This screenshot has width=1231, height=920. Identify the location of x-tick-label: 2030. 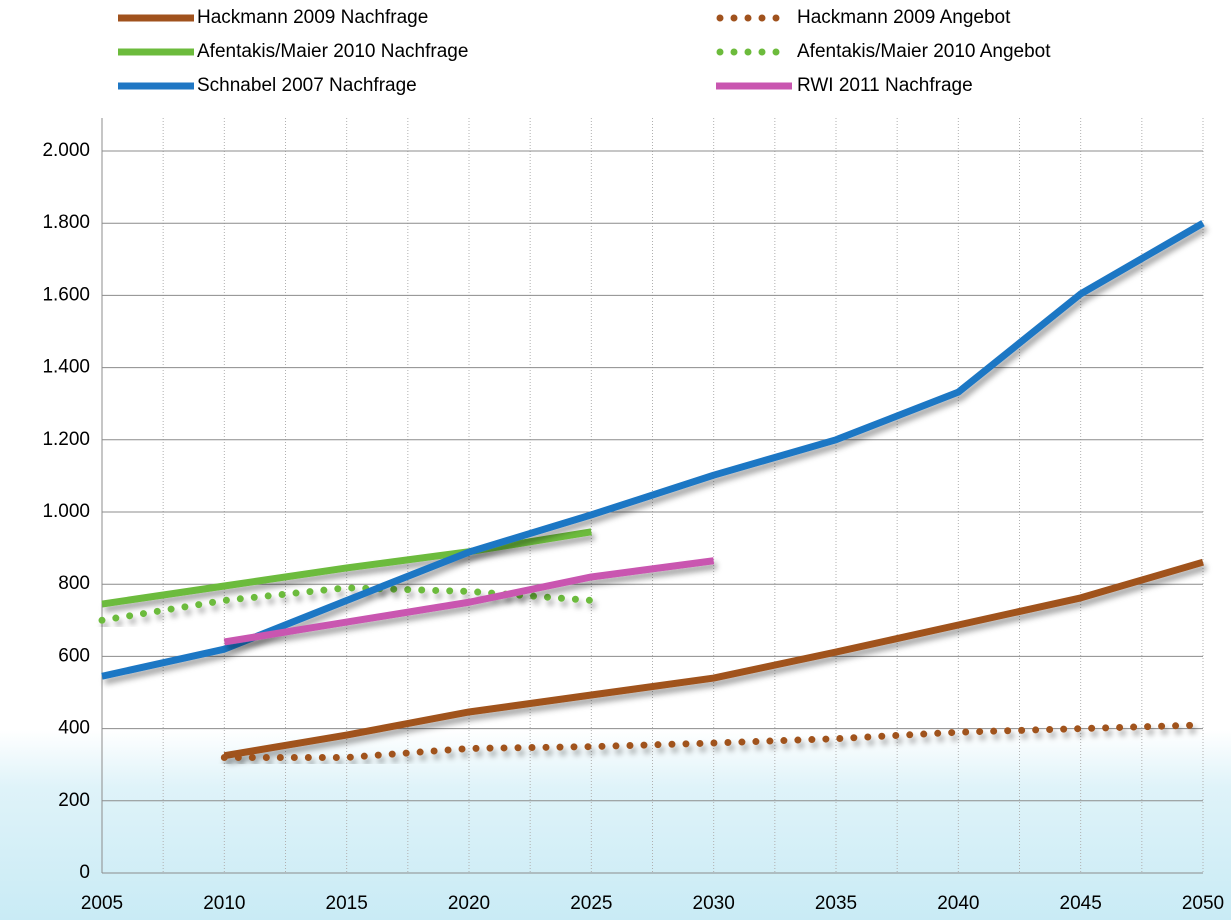
(714, 903).